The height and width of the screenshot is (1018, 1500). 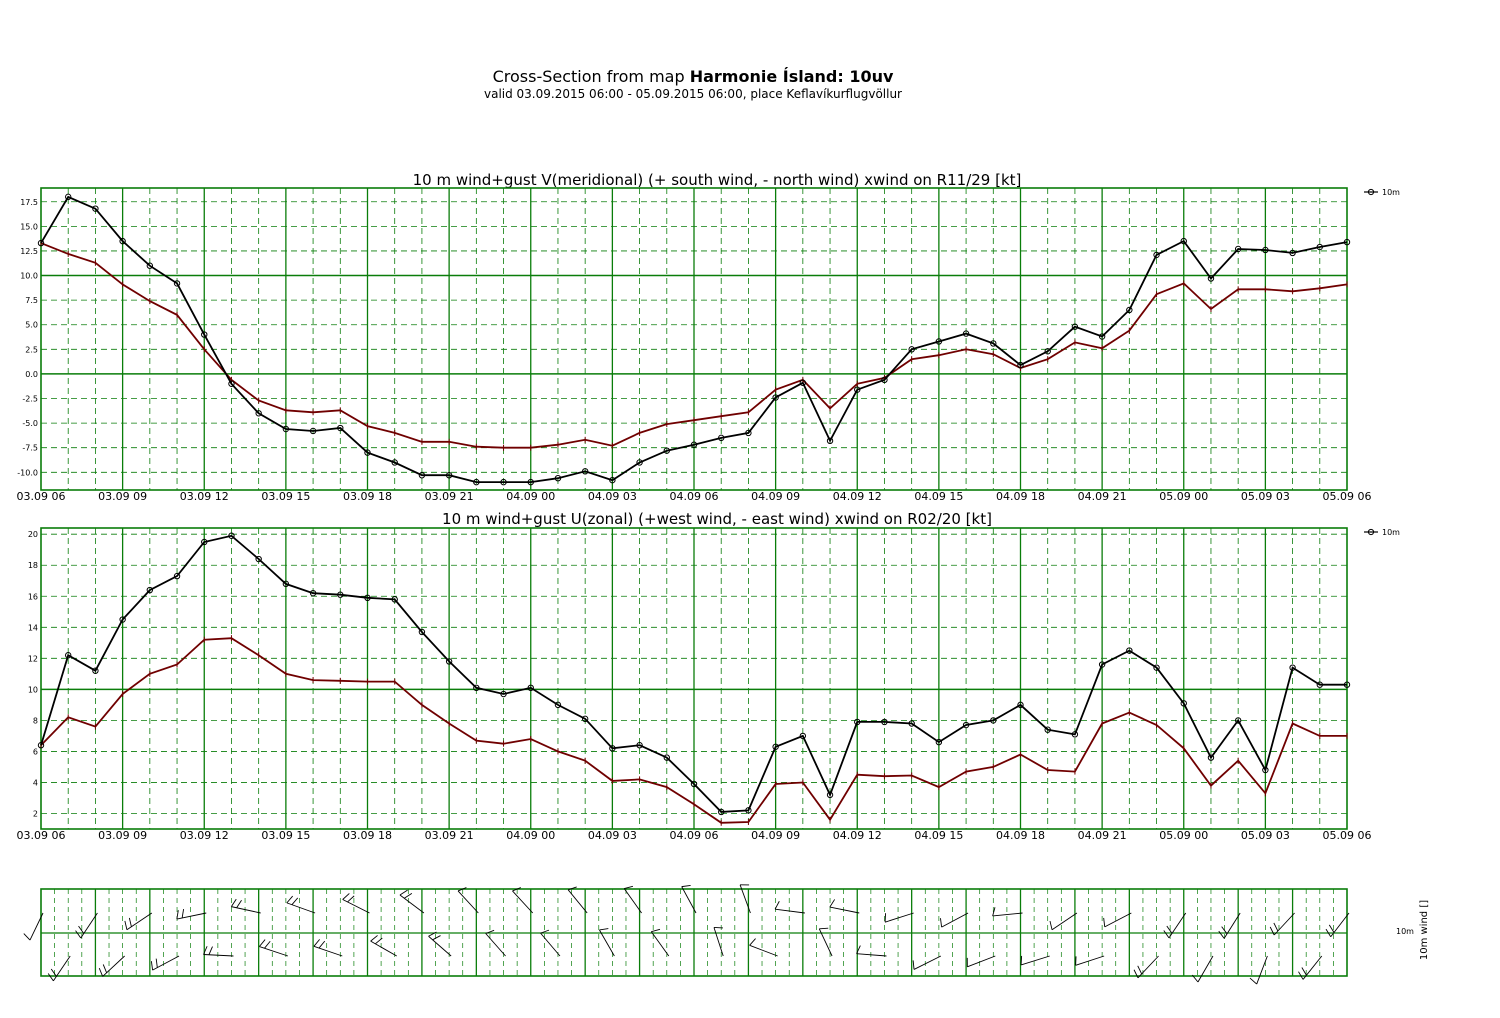 I want to click on x-tick-label: 05.09 00, so click(x=1183, y=496).